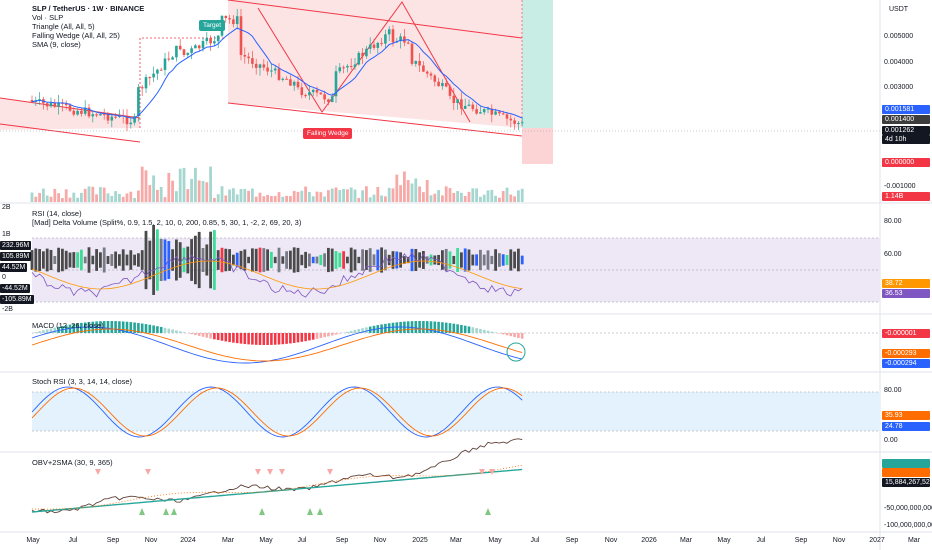 The width and height of the screenshot is (932, 550). What do you see at coordinates (63, 26) in the screenshot?
I see `legend-triangle: Triangle (All, All, 5)` at bounding box center [63, 26].